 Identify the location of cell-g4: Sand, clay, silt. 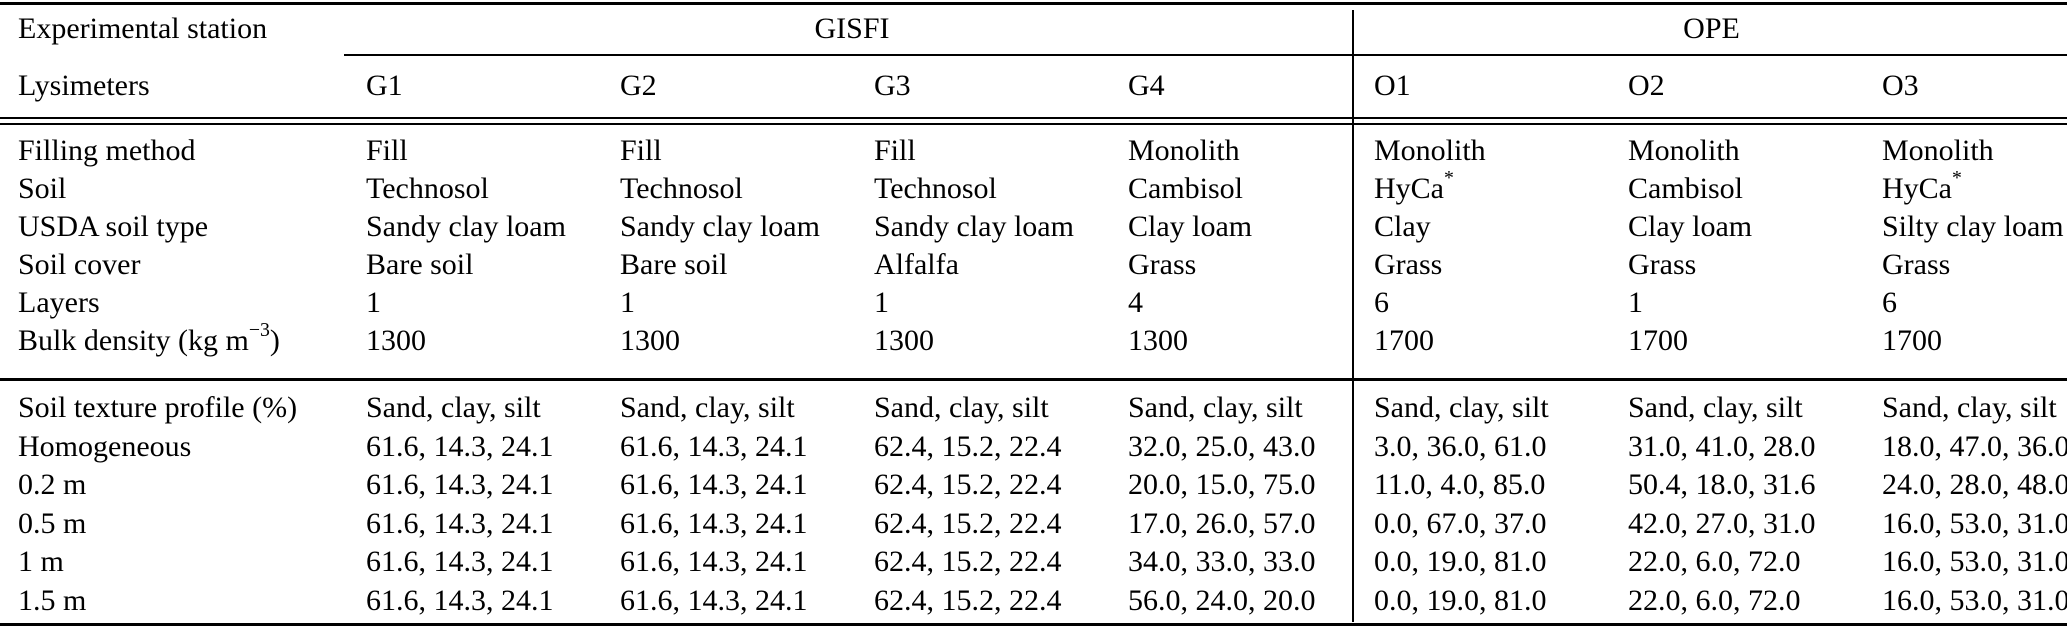
(1215, 408).